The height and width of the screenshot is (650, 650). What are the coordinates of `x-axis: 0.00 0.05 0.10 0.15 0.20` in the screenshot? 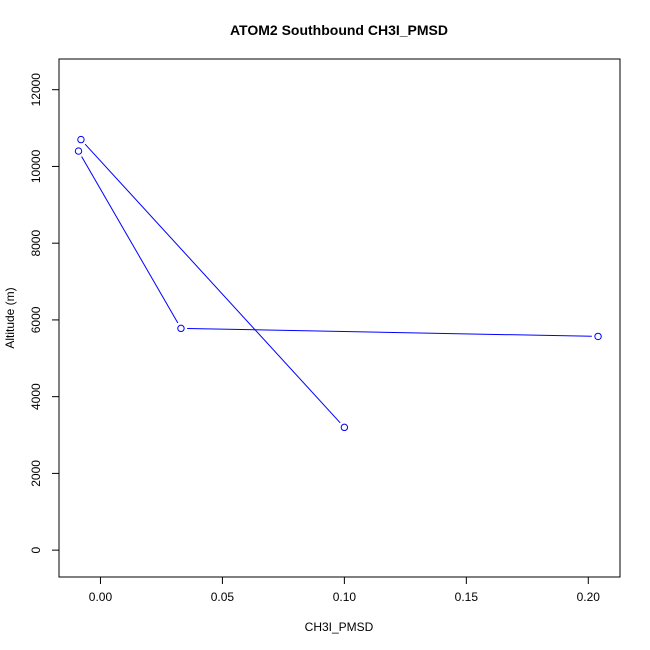 It's located at (345, 590).